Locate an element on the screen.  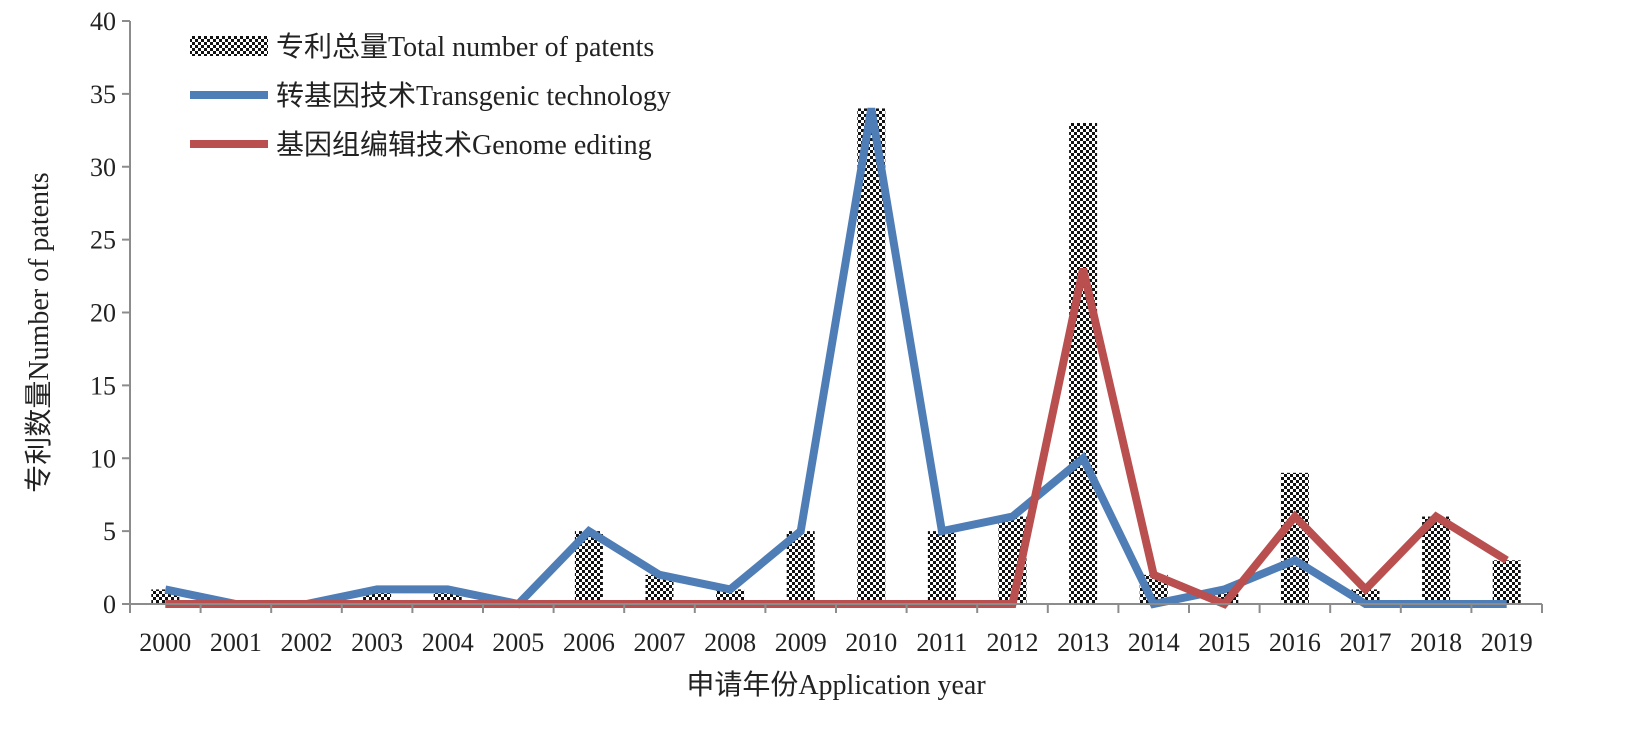
x-tick-label: 2009 is located at coordinates (801, 642).